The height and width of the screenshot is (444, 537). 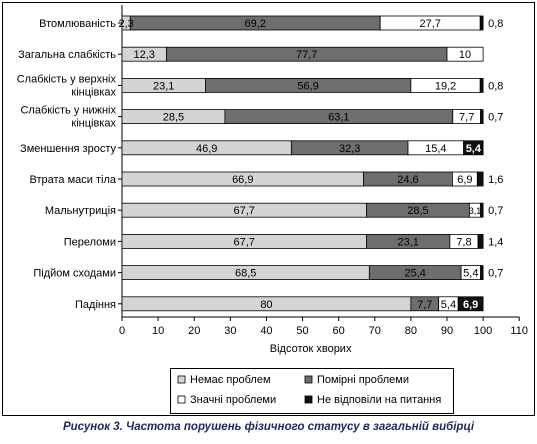 I want to click on value-label-moderate: 28,5, so click(x=417, y=211).